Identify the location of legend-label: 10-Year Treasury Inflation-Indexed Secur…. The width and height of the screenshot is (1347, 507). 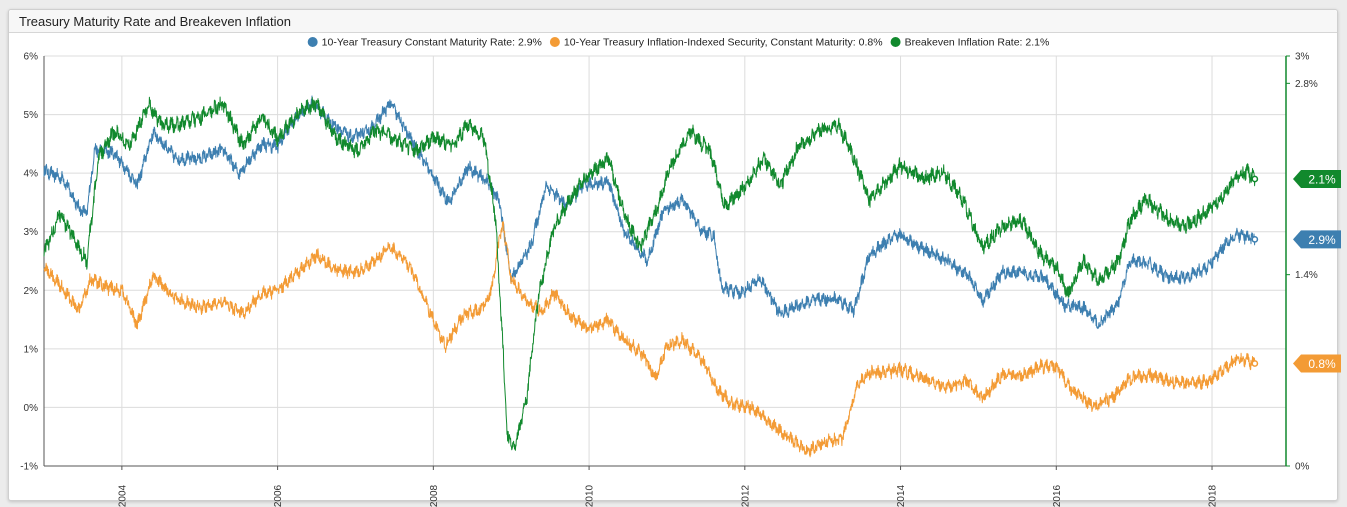
(723, 43).